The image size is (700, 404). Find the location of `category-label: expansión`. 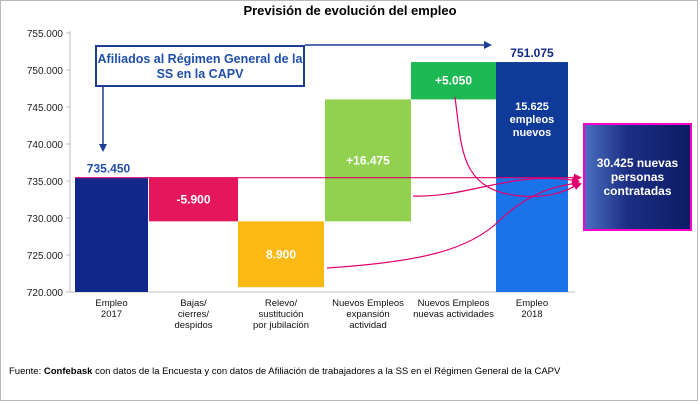

category-label: expansión is located at coordinates (367, 314).